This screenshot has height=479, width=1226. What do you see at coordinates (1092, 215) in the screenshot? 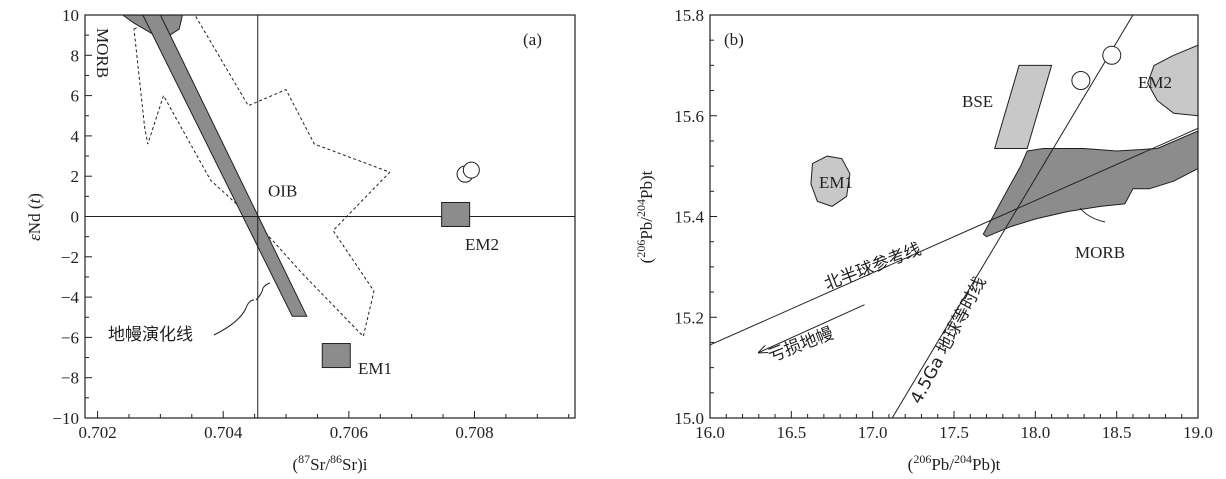
I see `morb-leader-line` at bounding box center [1092, 215].